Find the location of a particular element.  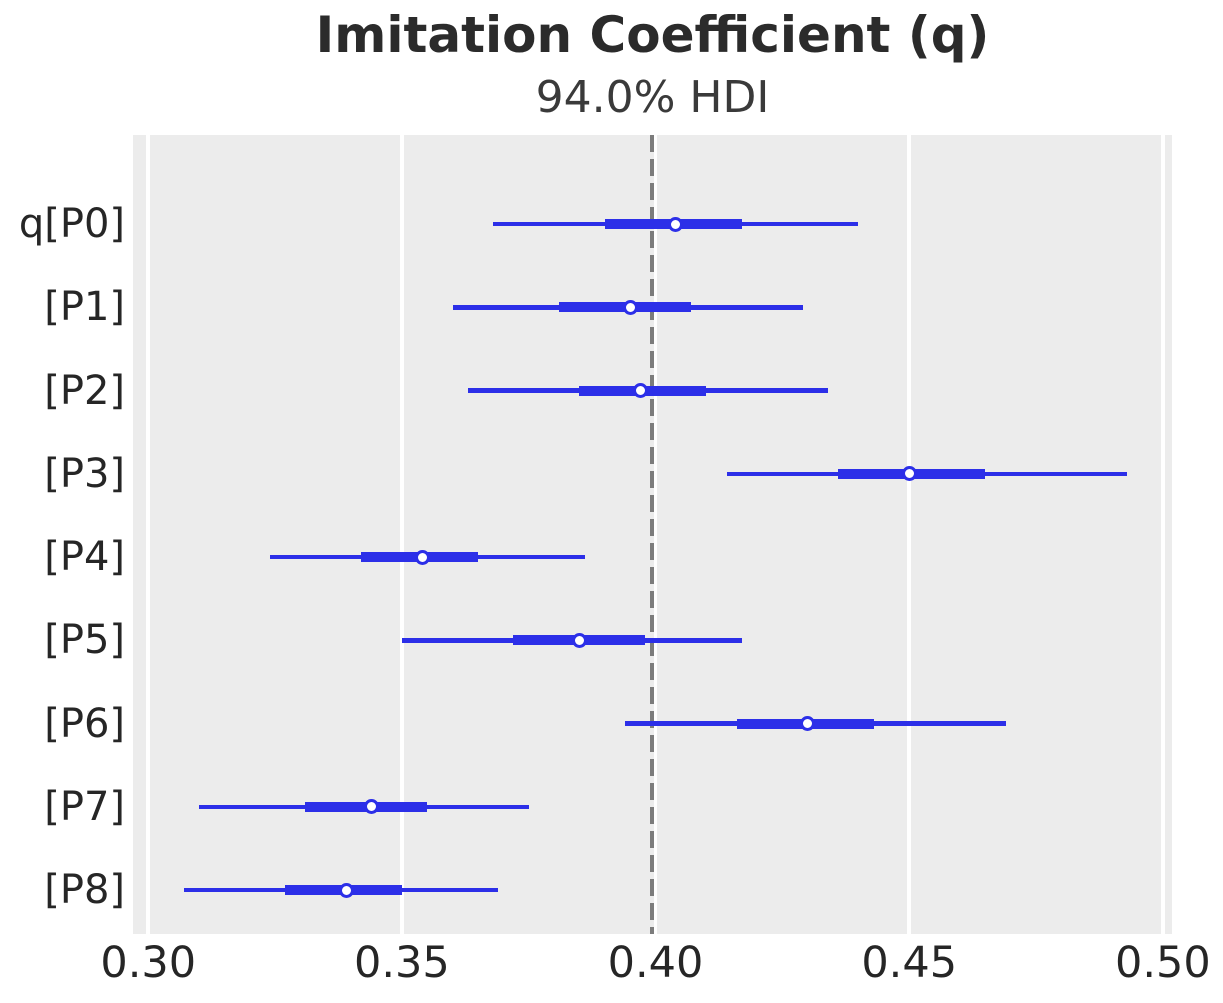

reference-line is located at coordinates (652, 534).